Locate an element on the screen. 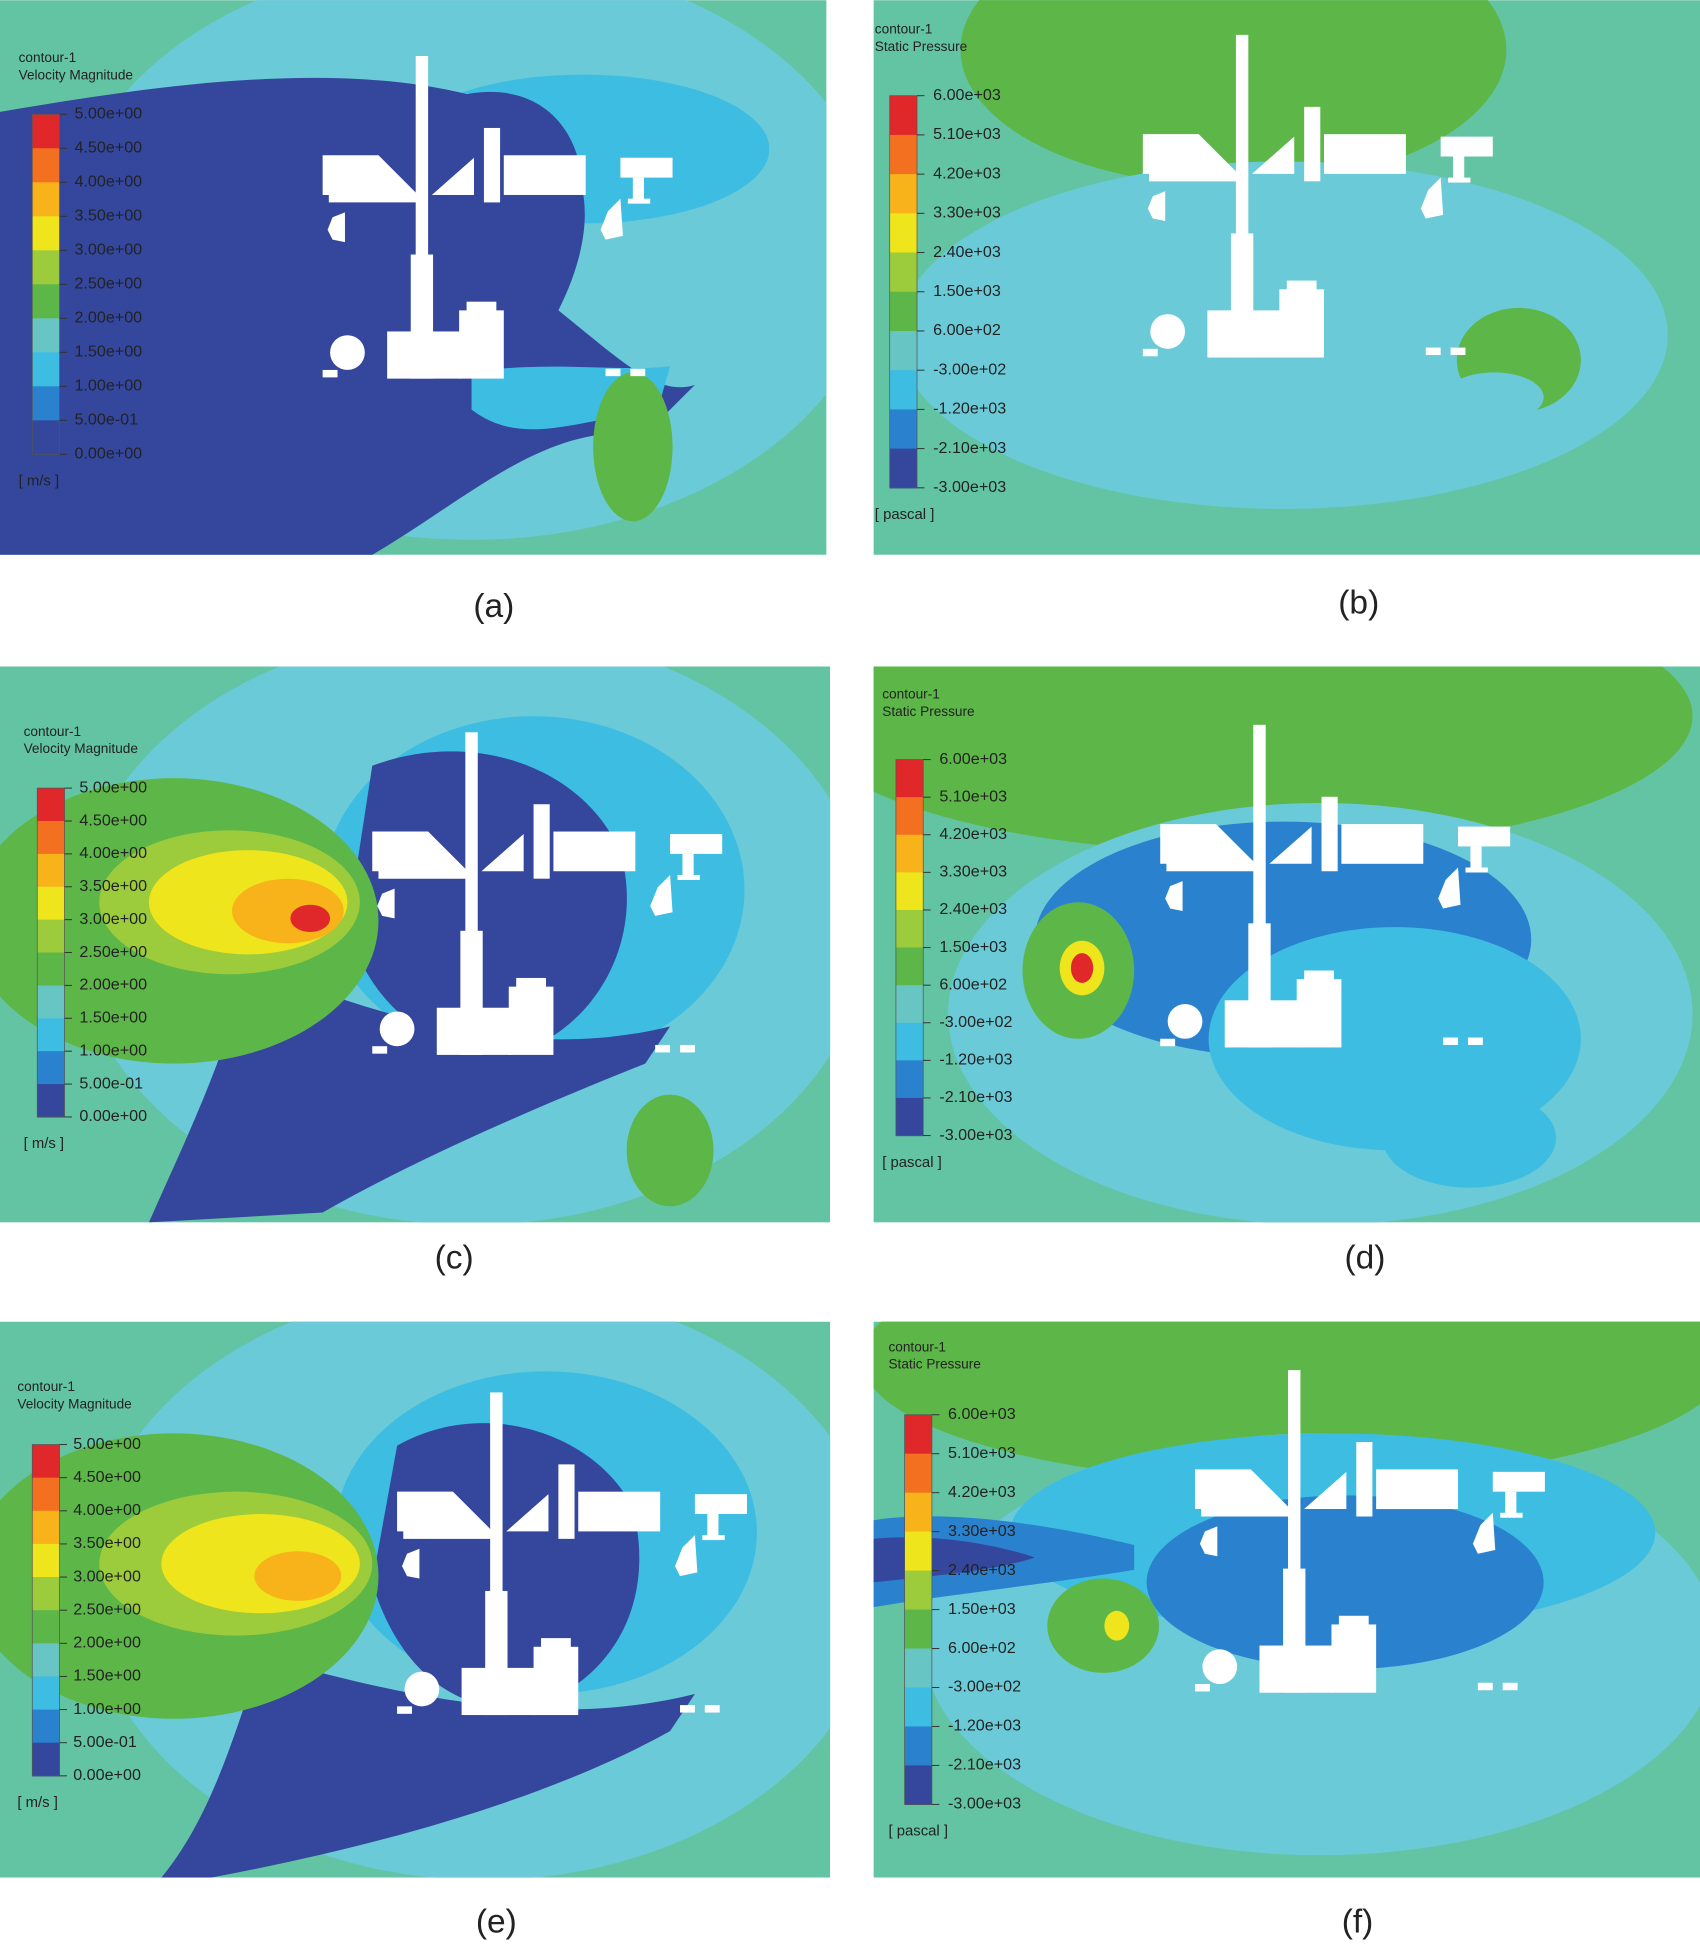 The image size is (1700, 1946). legend-level: 5.00e-01 is located at coordinates (111, 1083).